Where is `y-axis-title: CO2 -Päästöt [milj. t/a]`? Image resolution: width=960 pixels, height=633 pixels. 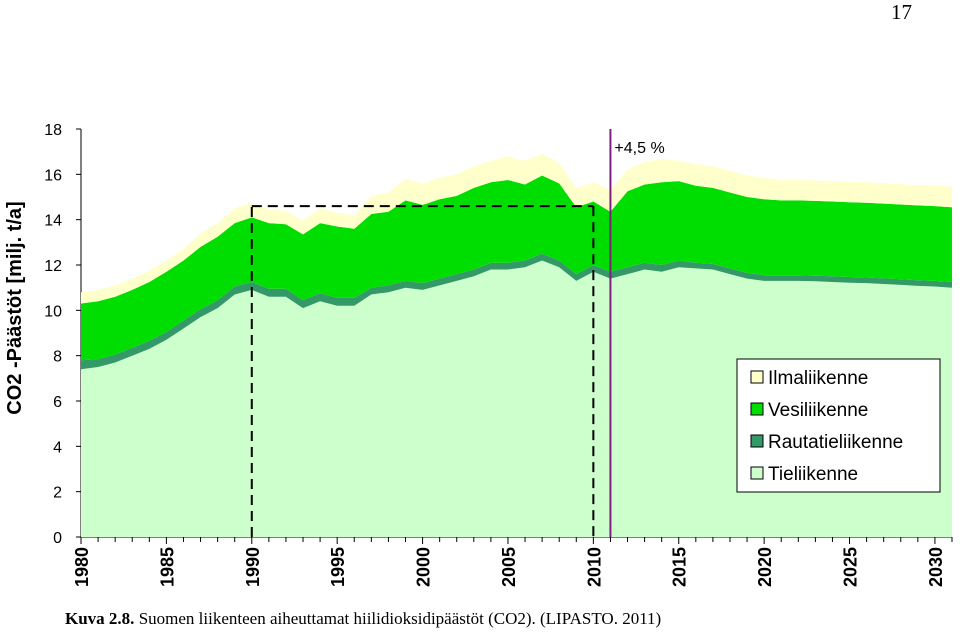
y-axis-title: CO2 -Päästöt [milj. t/a] is located at coordinates (15, 307).